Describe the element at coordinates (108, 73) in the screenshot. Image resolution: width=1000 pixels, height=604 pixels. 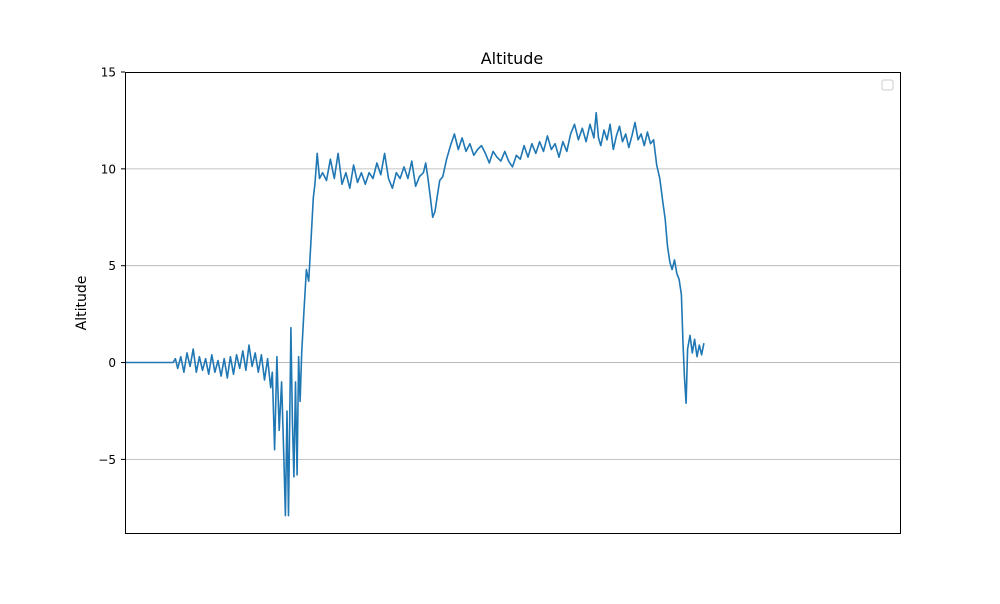
I see `y-tick-label: 15` at that location.